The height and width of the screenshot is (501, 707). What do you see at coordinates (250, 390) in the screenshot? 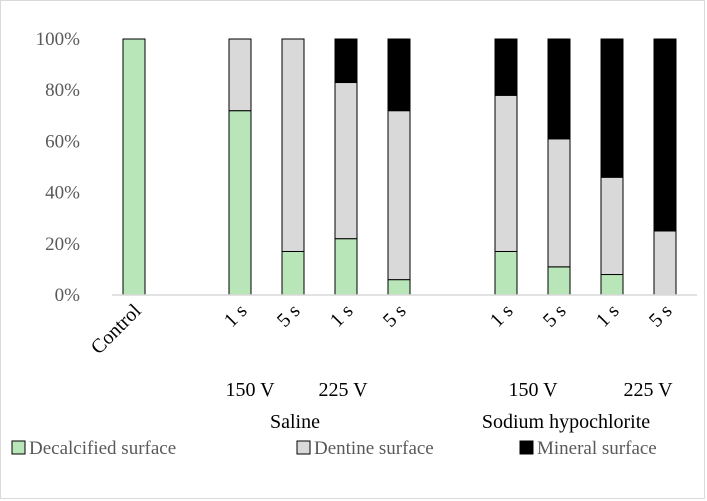
I see `voltage-label-saline-150v: 150 V` at bounding box center [250, 390].